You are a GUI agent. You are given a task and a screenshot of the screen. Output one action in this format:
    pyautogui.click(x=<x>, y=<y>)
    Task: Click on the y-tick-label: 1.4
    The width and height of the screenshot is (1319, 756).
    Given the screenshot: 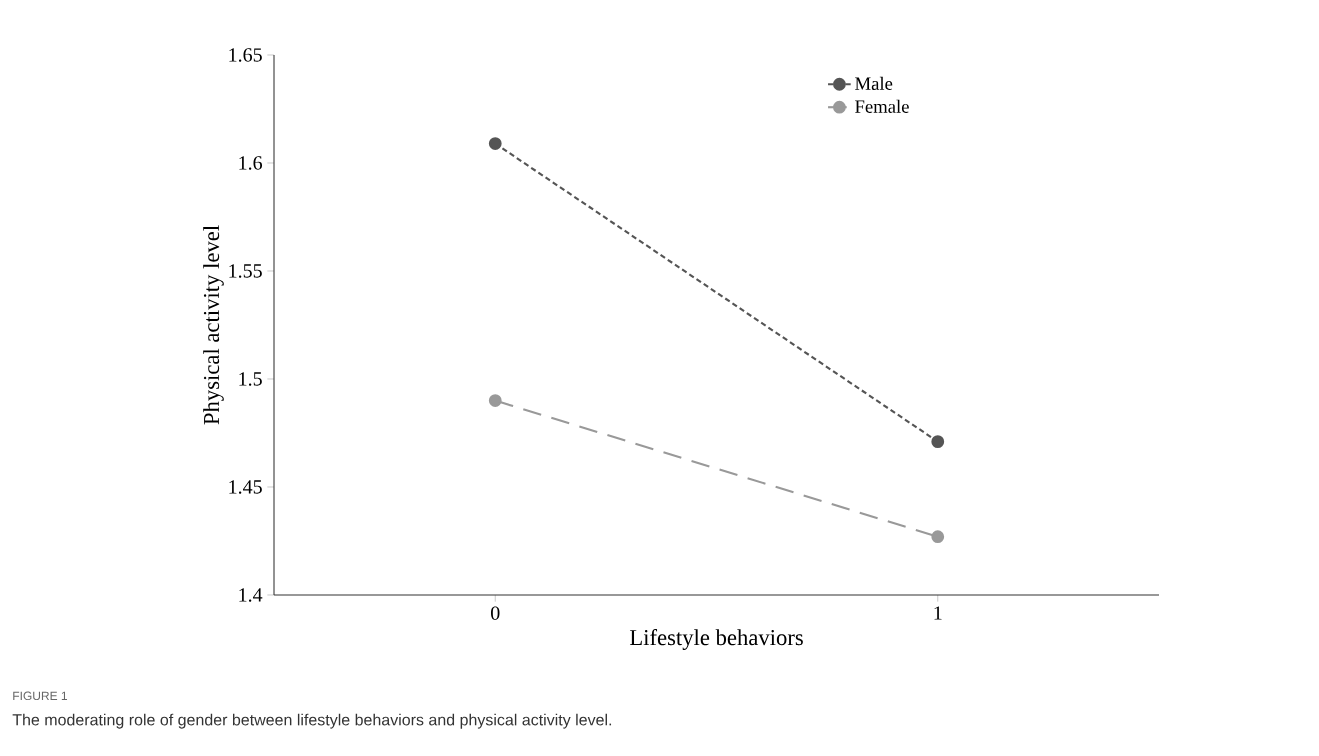 What is the action you would take?
    pyautogui.click(x=251, y=595)
    